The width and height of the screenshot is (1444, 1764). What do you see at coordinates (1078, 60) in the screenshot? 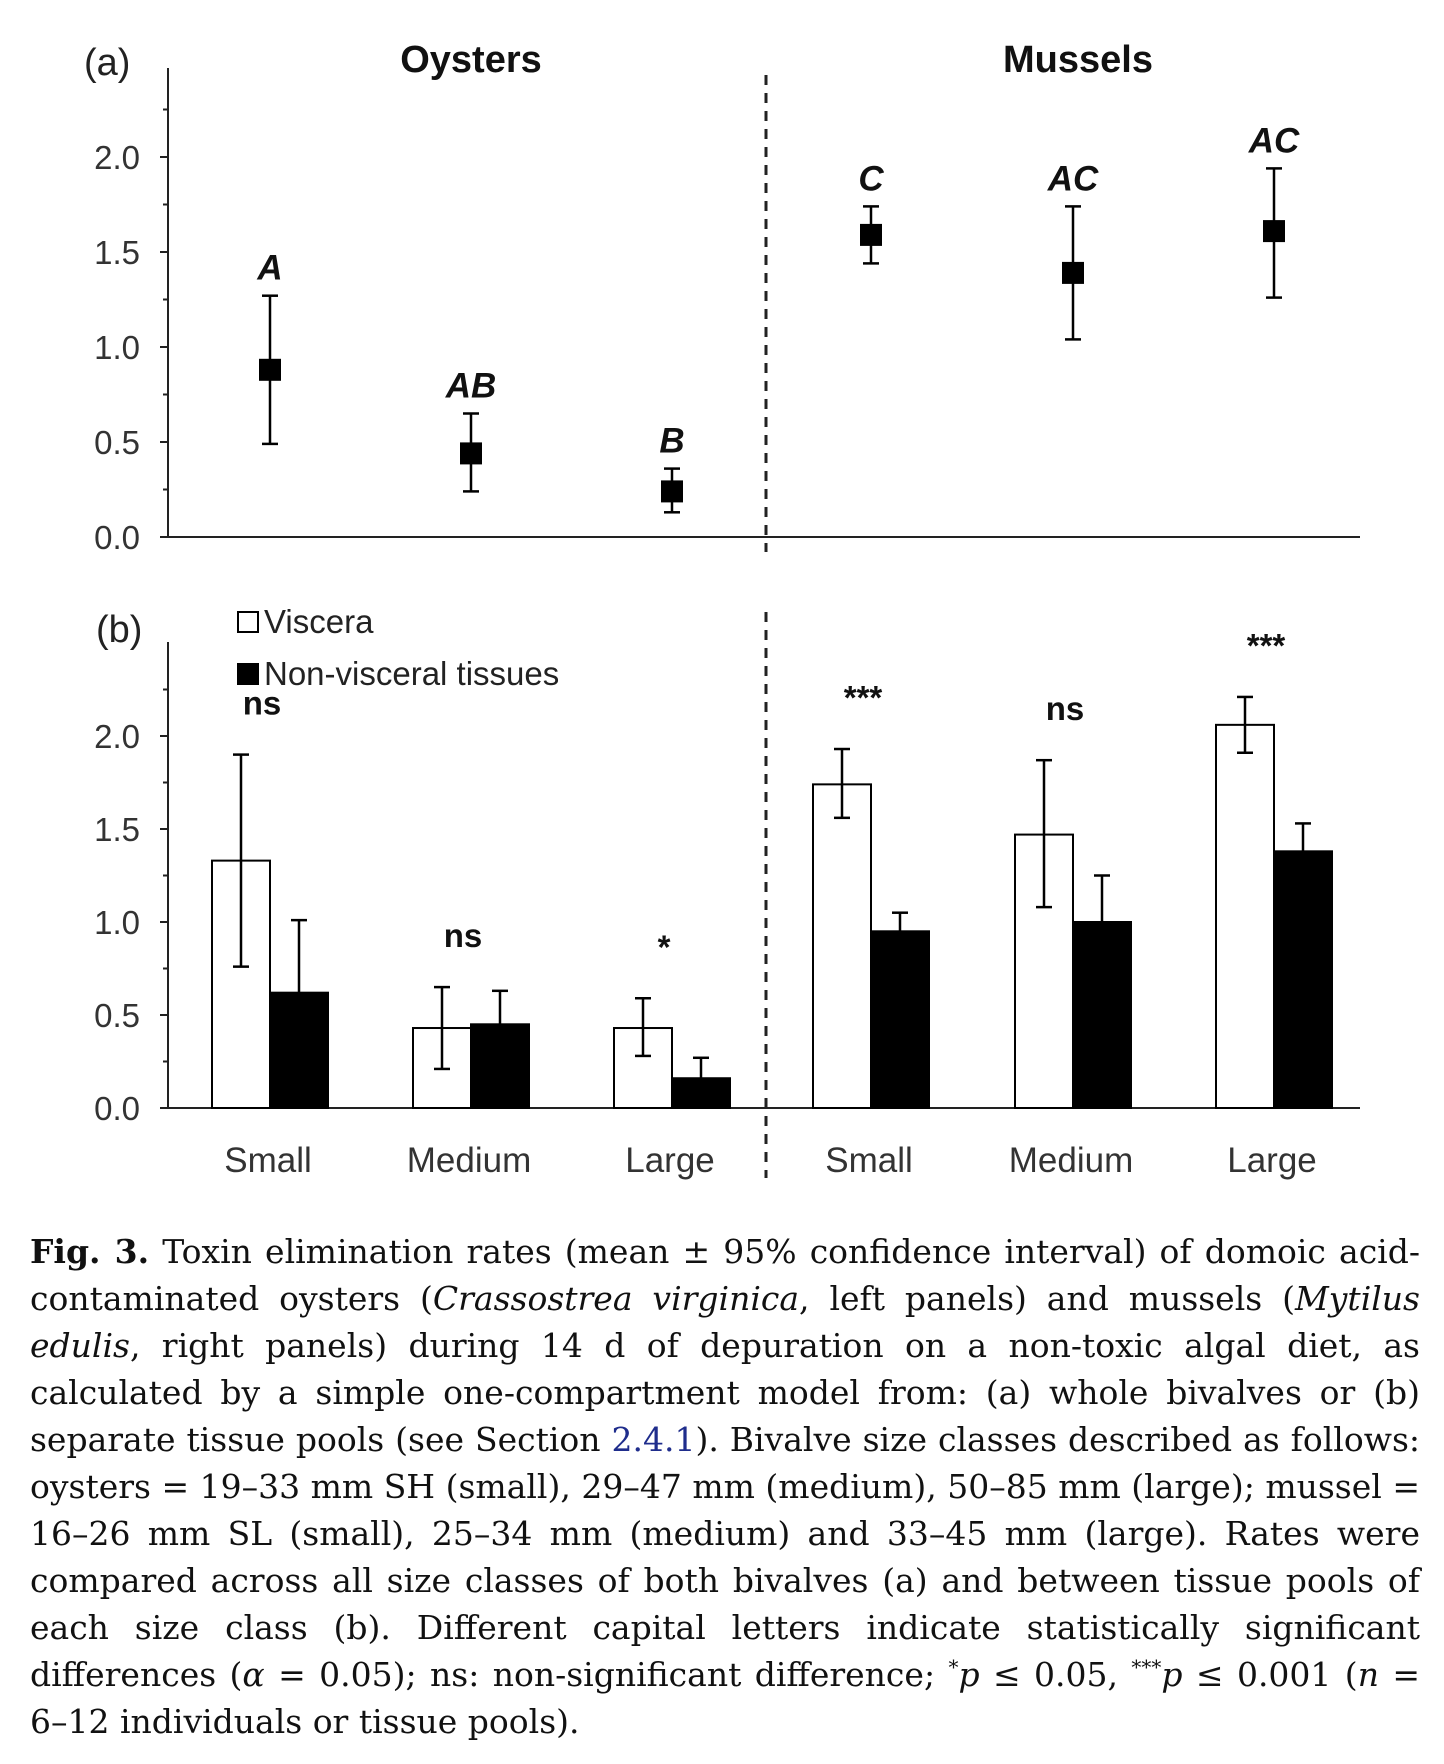
I see `group-title-mussels: Mussels` at bounding box center [1078, 60].